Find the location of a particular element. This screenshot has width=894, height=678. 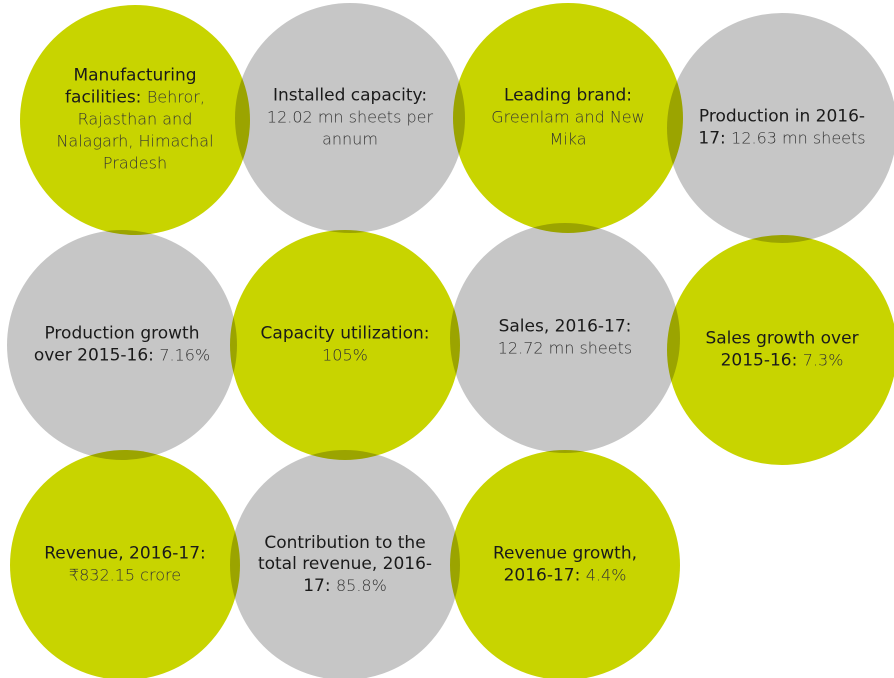

label: Revenue, 2016-17: is located at coordinates (125, 553).